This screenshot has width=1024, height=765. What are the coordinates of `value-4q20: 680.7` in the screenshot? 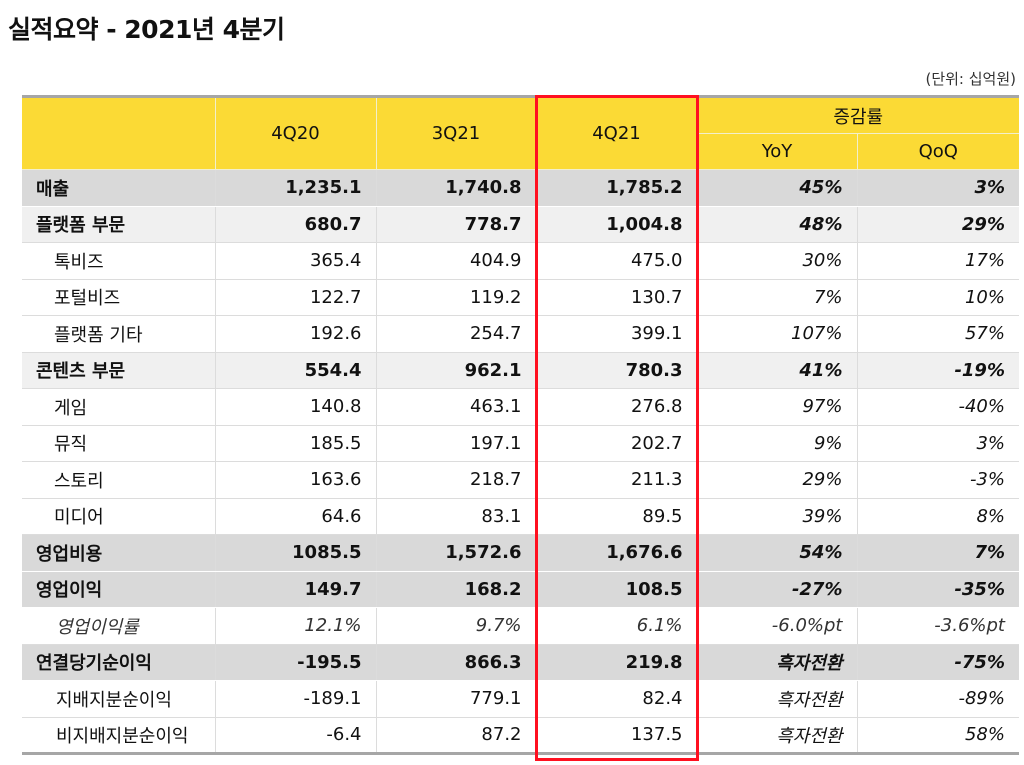 It's located at (295, 224).